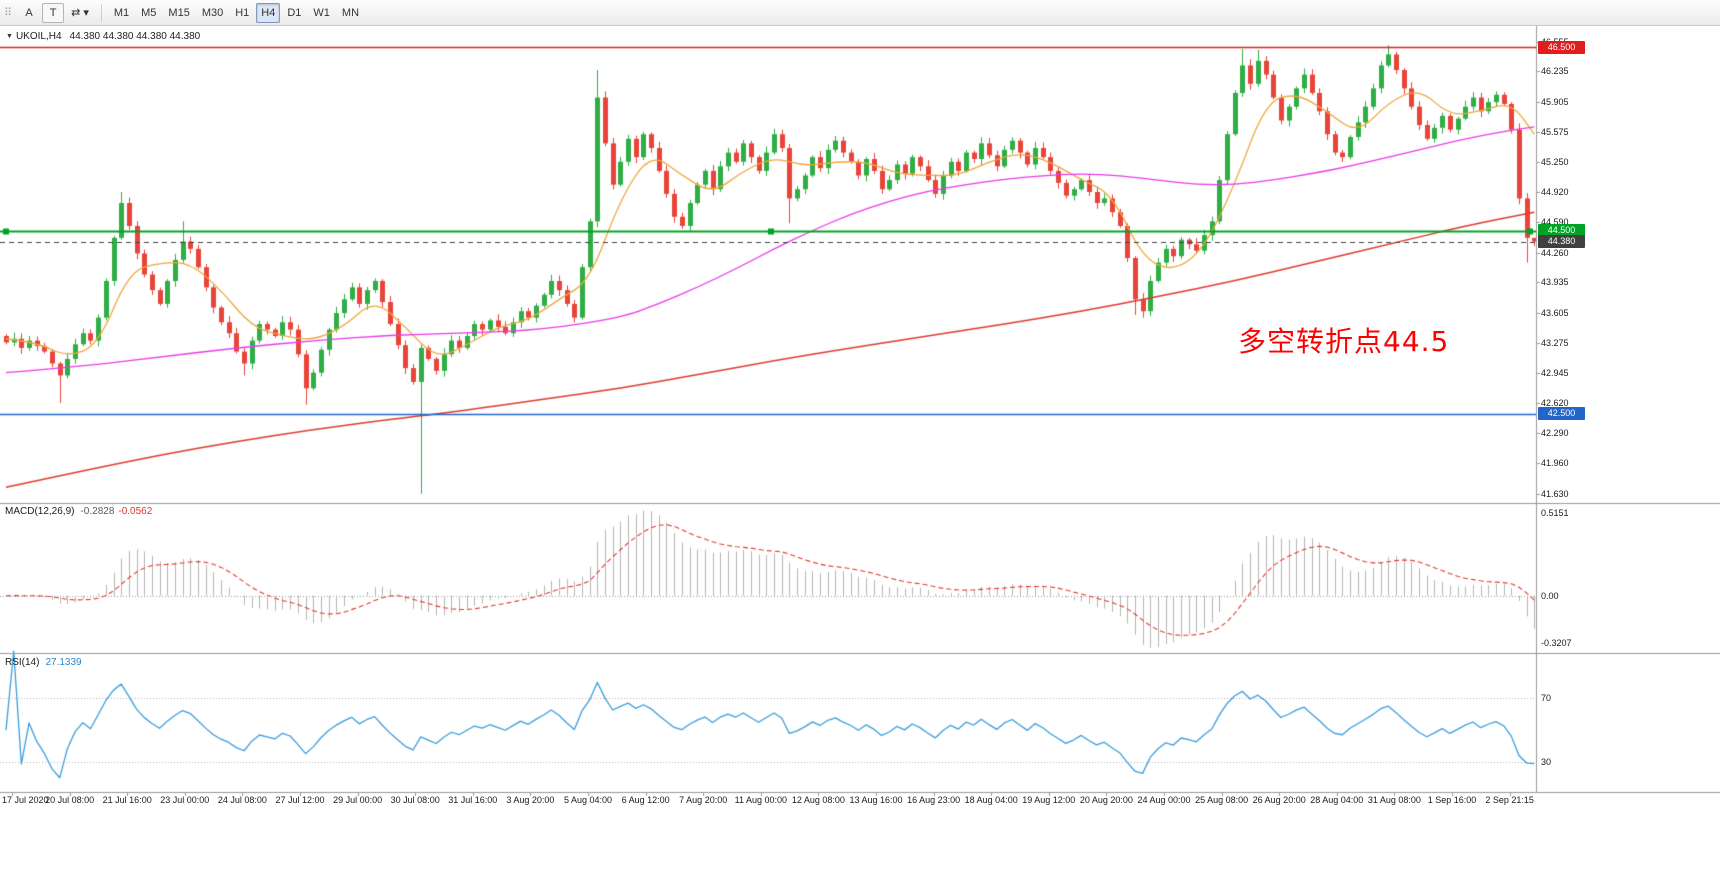  I want to click on time-axis-label: 11 Aug 00:00, so click(760, 800).